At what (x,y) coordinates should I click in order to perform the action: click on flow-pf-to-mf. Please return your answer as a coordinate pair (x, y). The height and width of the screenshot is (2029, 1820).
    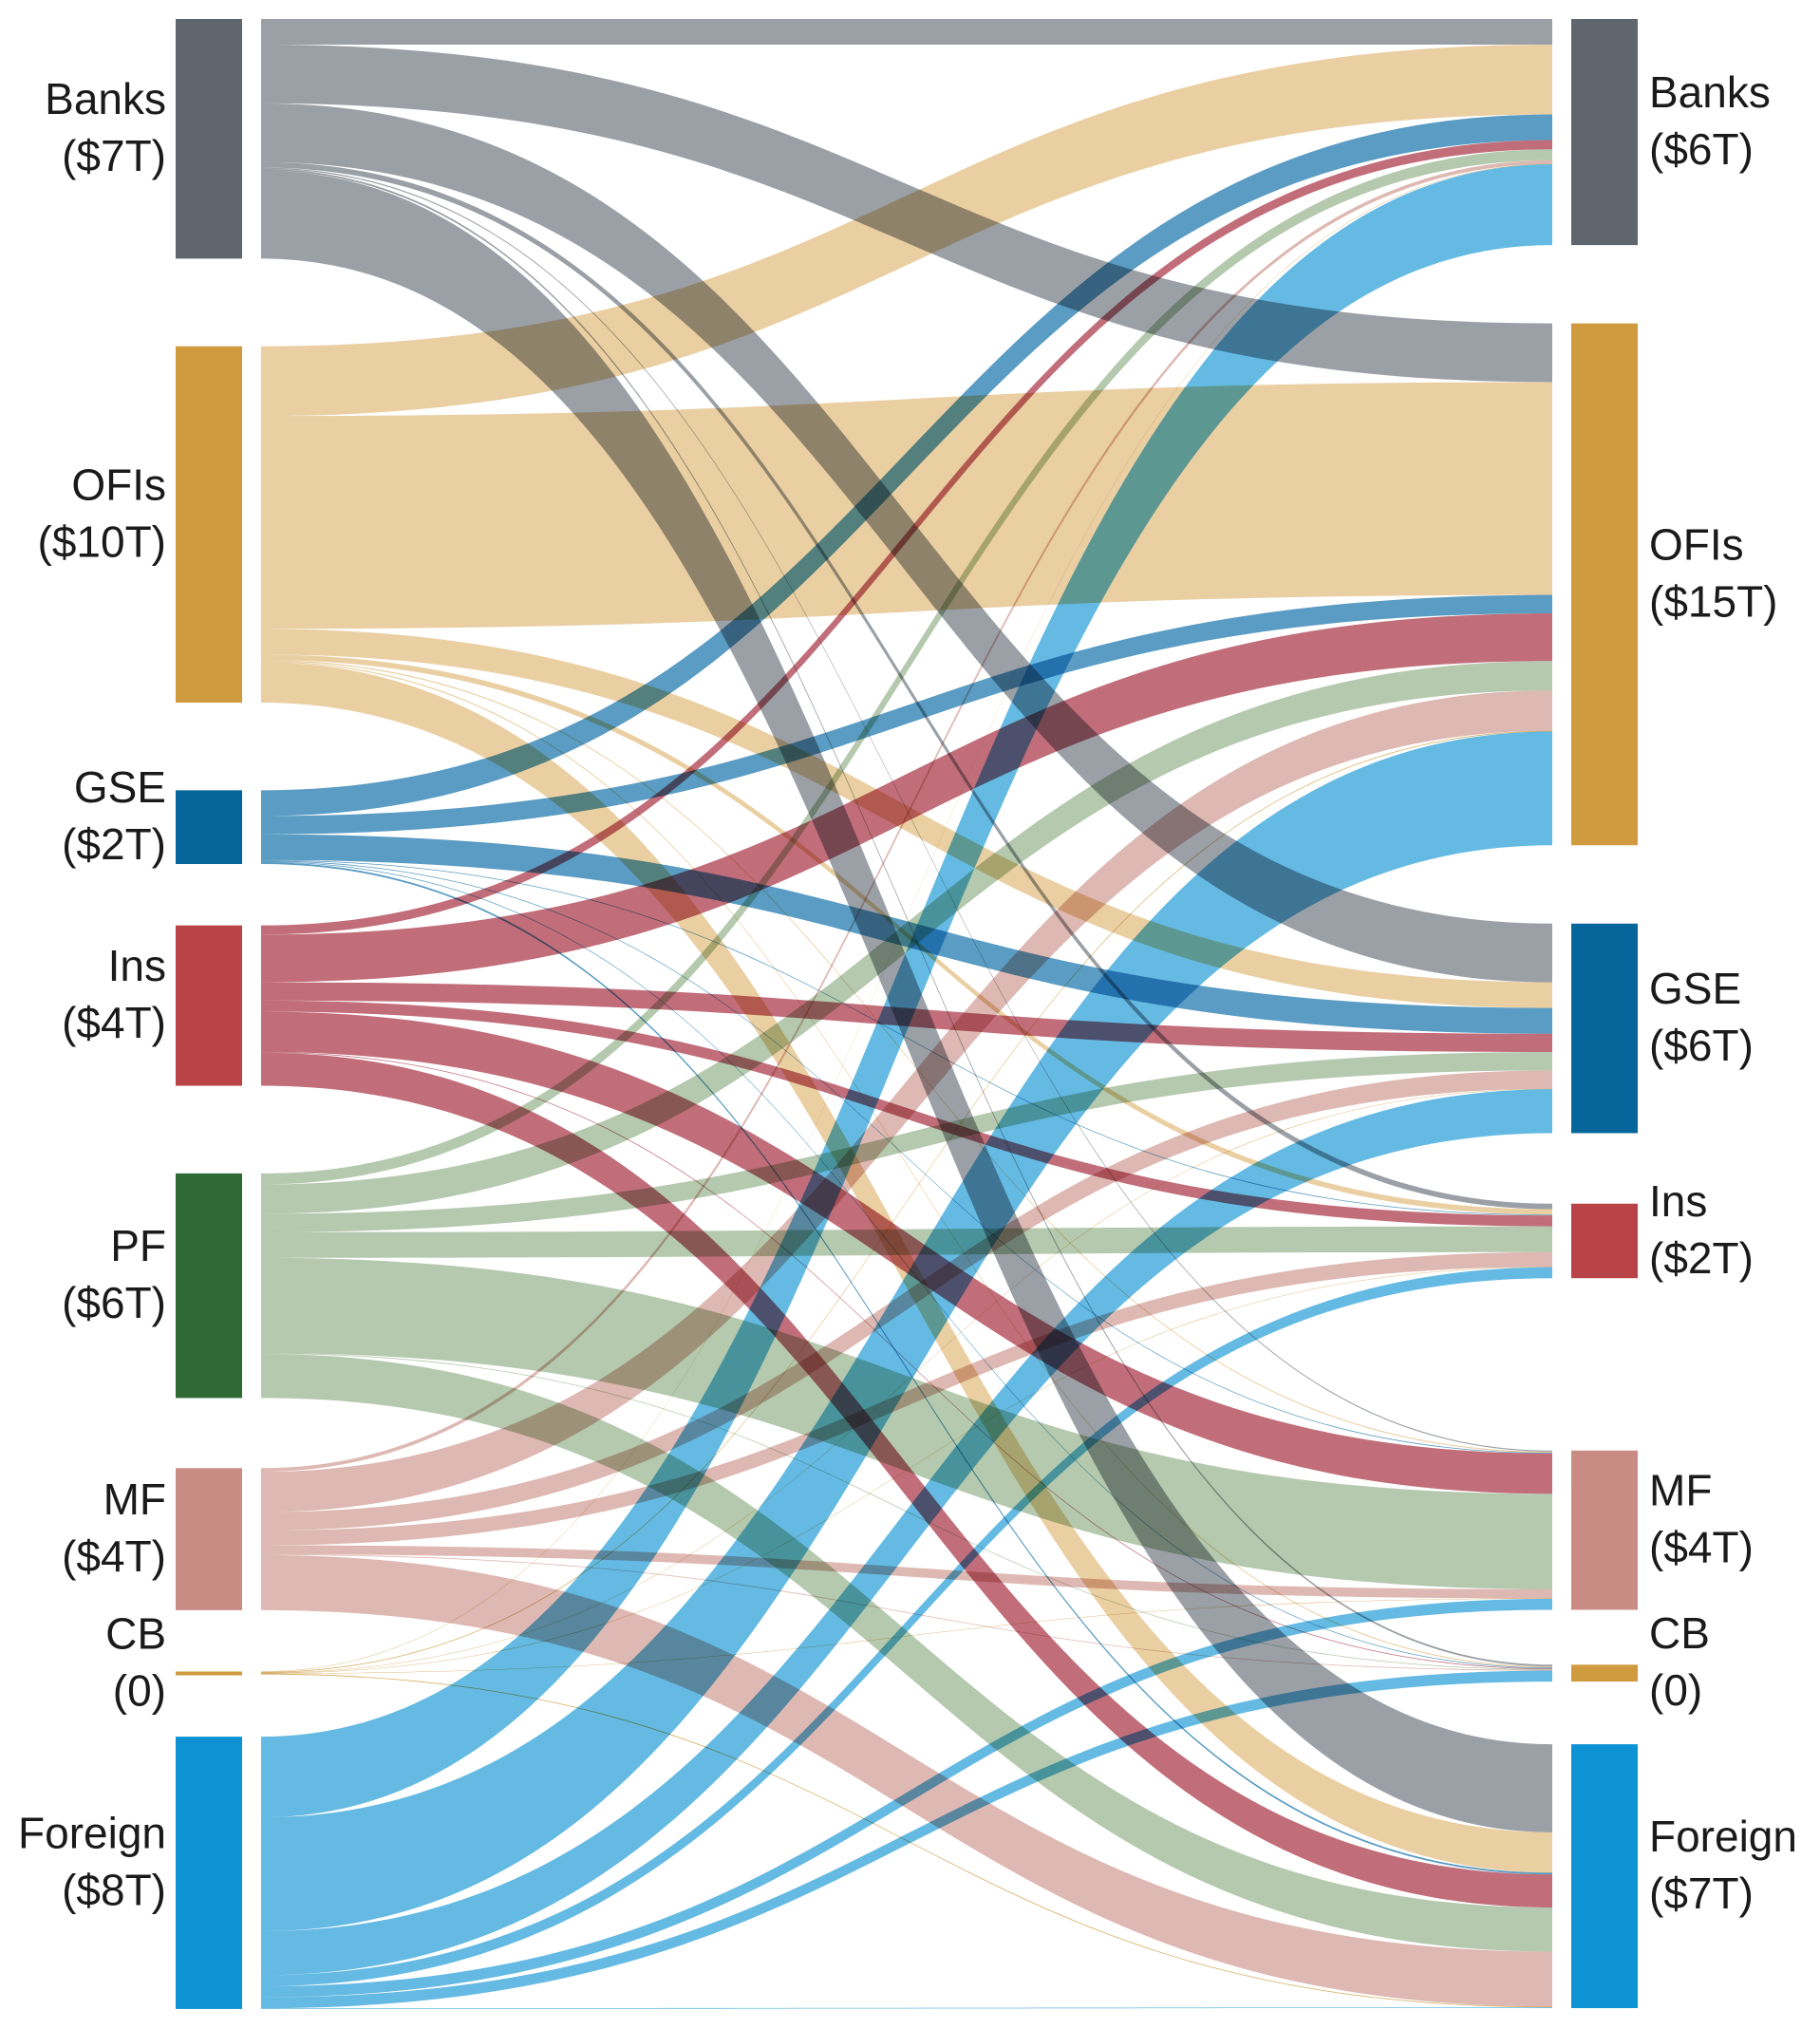
    Looking at the image, I should click on (906, 1423).